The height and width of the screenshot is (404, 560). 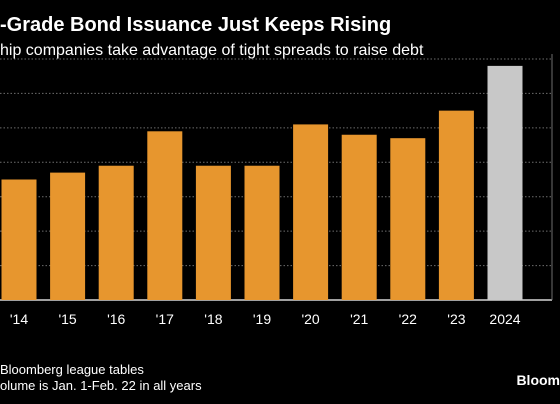 I want to click on footnote: olume is Jan. 1-Feb. 22 in all years, so click(x=101, y=385).